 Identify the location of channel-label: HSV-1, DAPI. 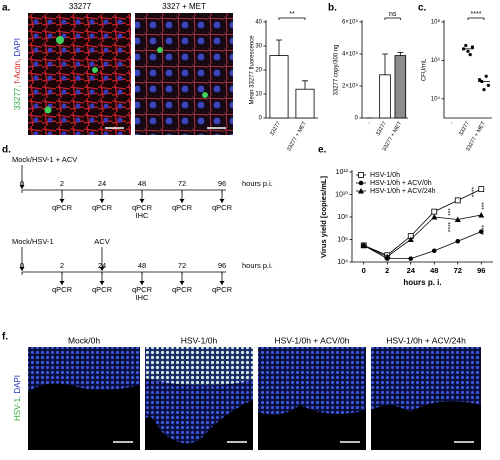
(17, 398).